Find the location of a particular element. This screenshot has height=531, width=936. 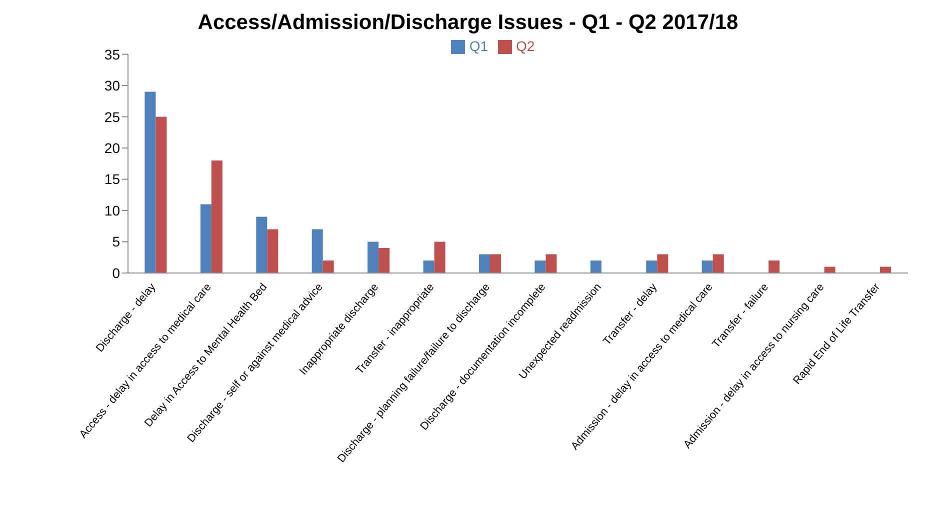

legend-label: Q2 is located at coordinates (525, 46).